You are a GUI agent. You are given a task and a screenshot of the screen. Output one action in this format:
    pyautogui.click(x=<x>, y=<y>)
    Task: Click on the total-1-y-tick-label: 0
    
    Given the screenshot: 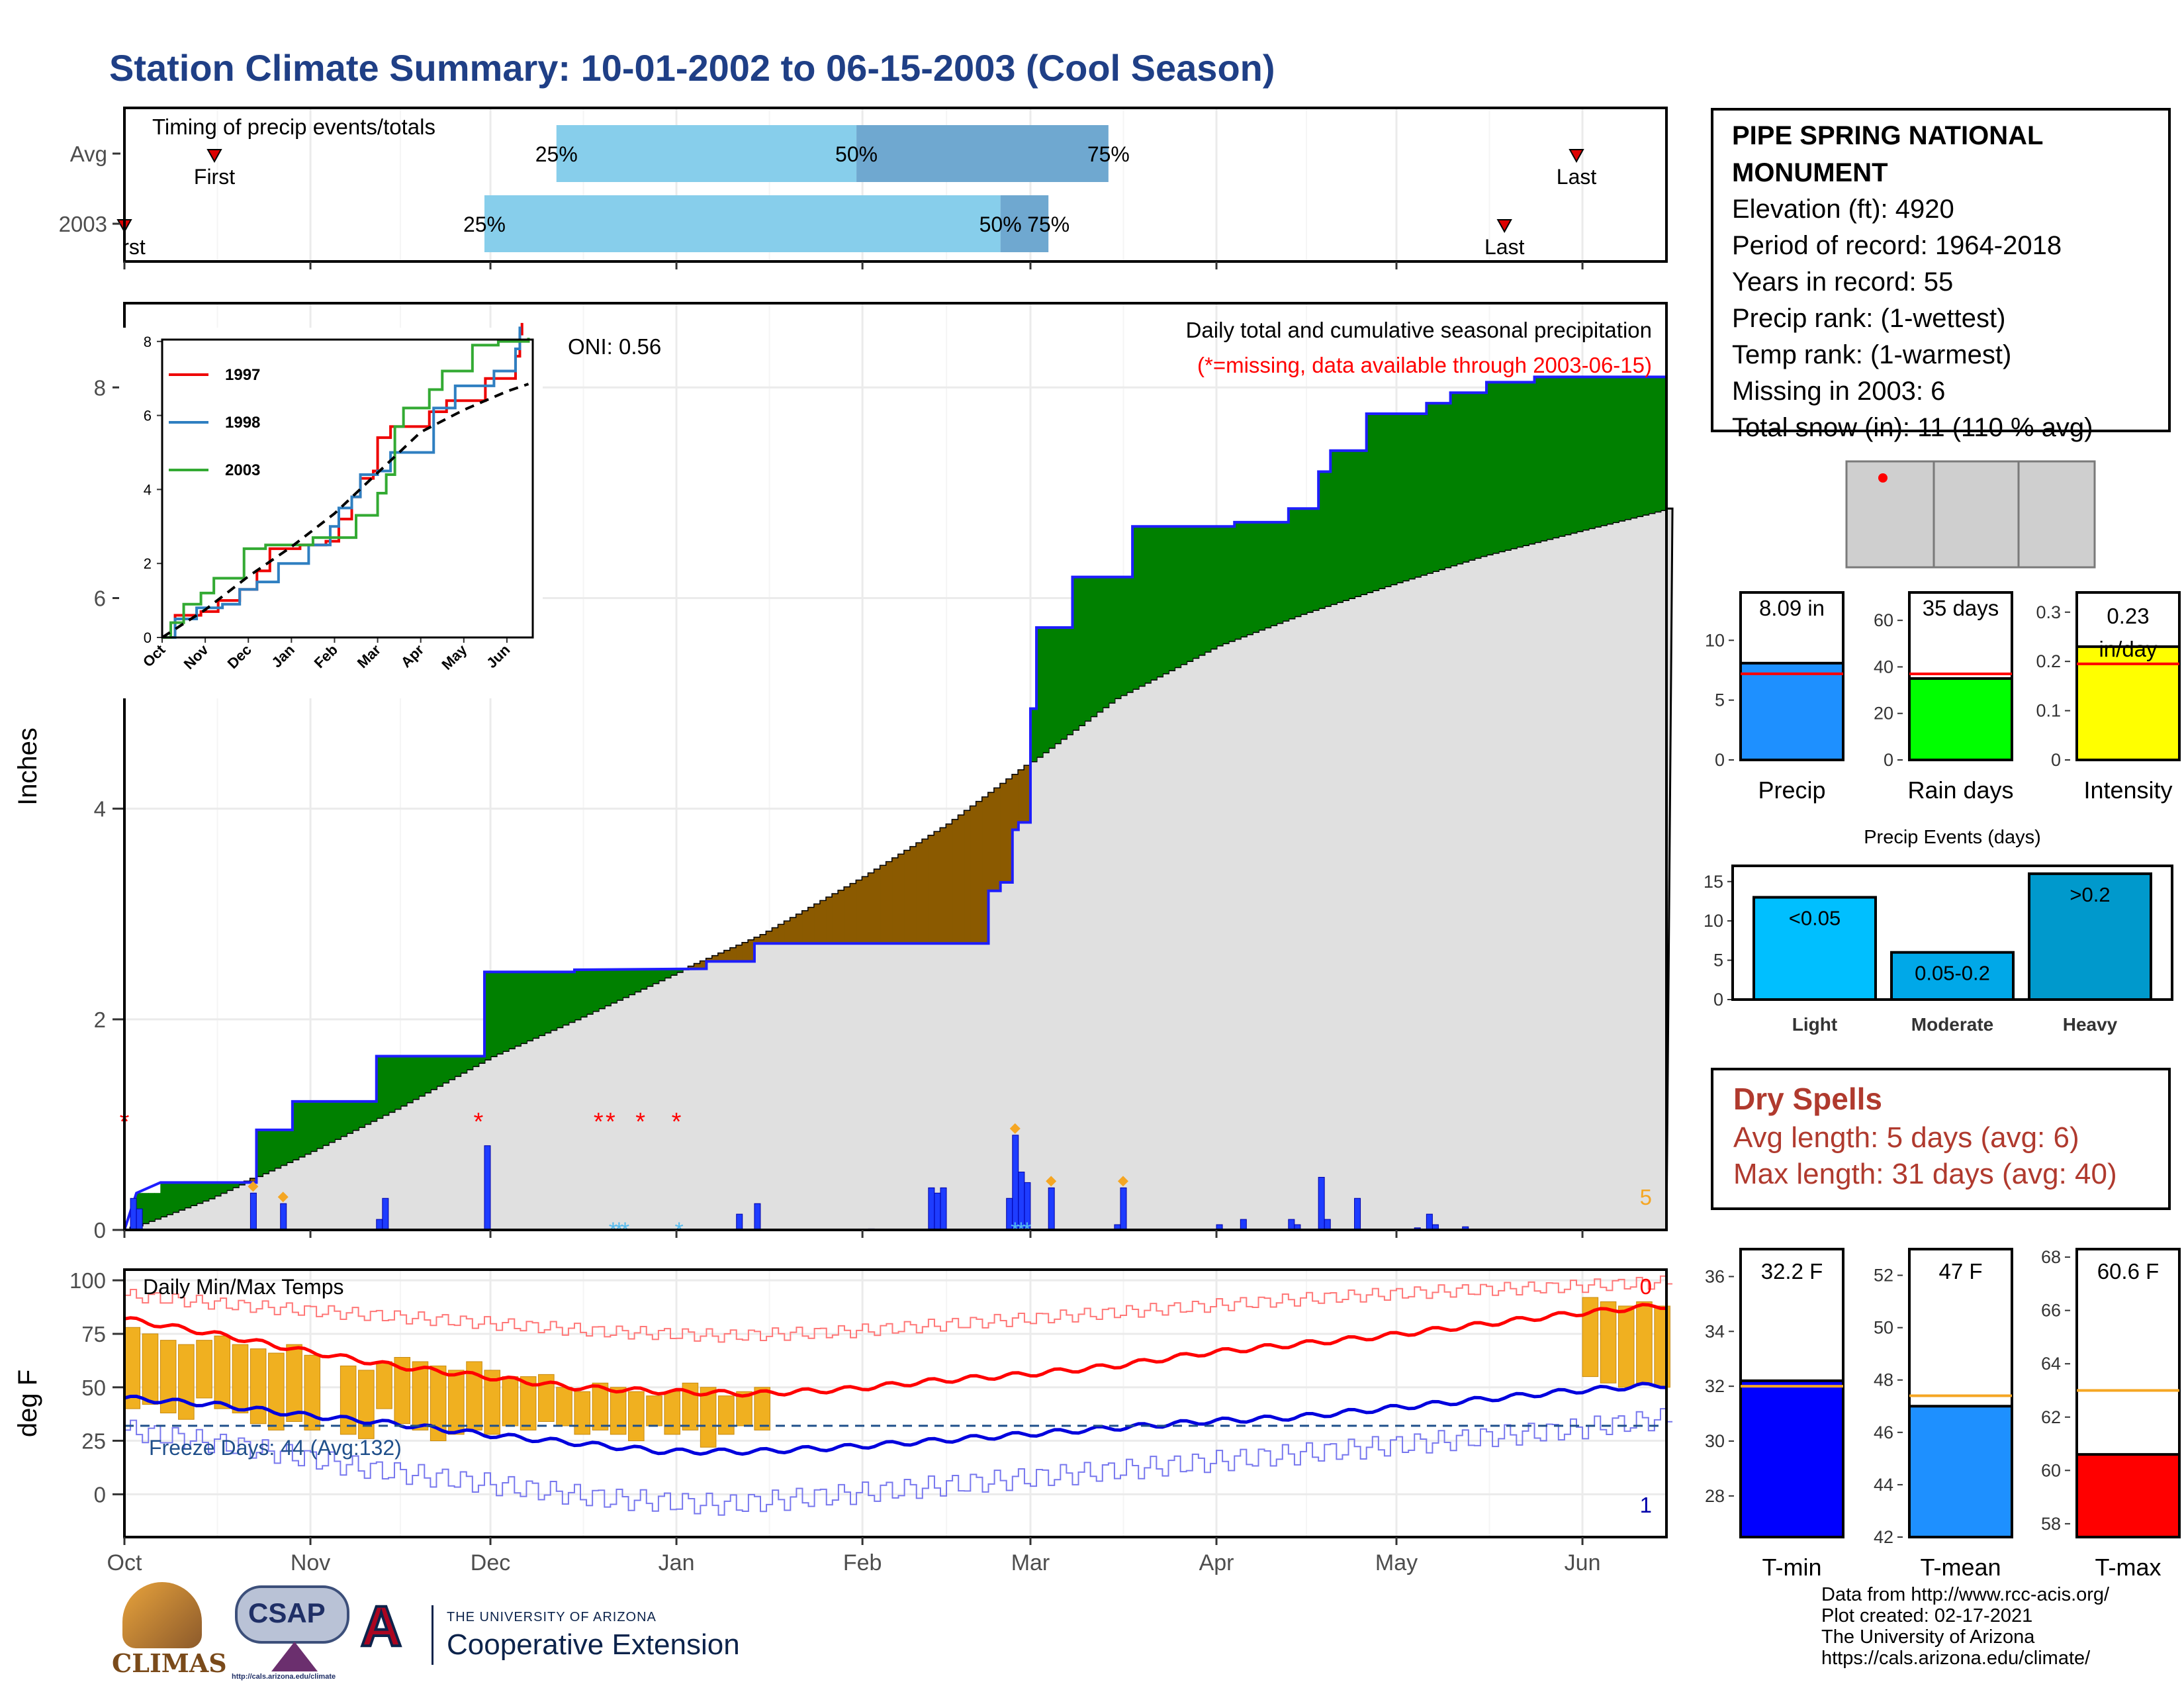 What is the action you would take?
    pyautogui.click(x=1888, y=760)
    